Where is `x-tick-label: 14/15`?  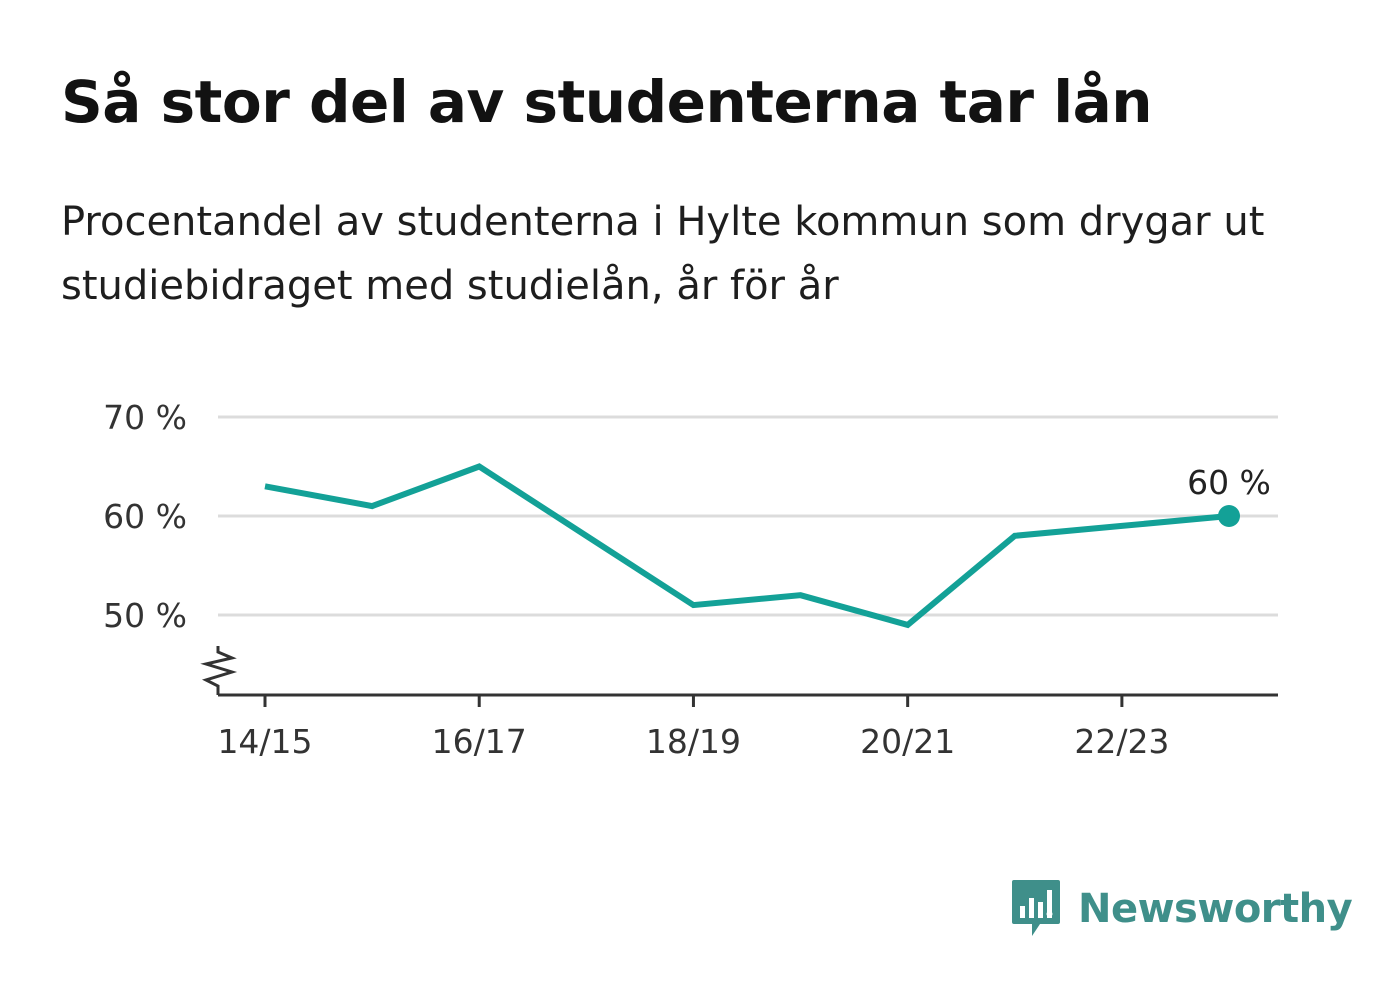 x-tick-label: 14/15 is located at coordinates (264, 741).